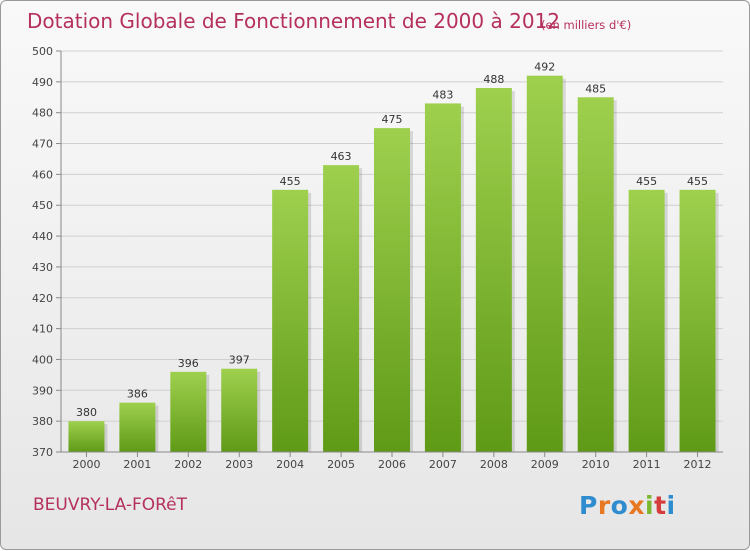  I want to click on x-tick-label-2000: 2000, so click(86, 464).